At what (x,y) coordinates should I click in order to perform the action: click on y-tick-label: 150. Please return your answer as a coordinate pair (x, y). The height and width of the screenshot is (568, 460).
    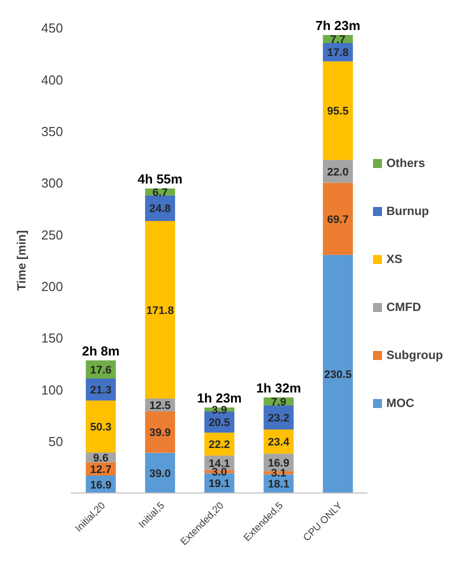
    Looking at the image, I should click on (52, 338).